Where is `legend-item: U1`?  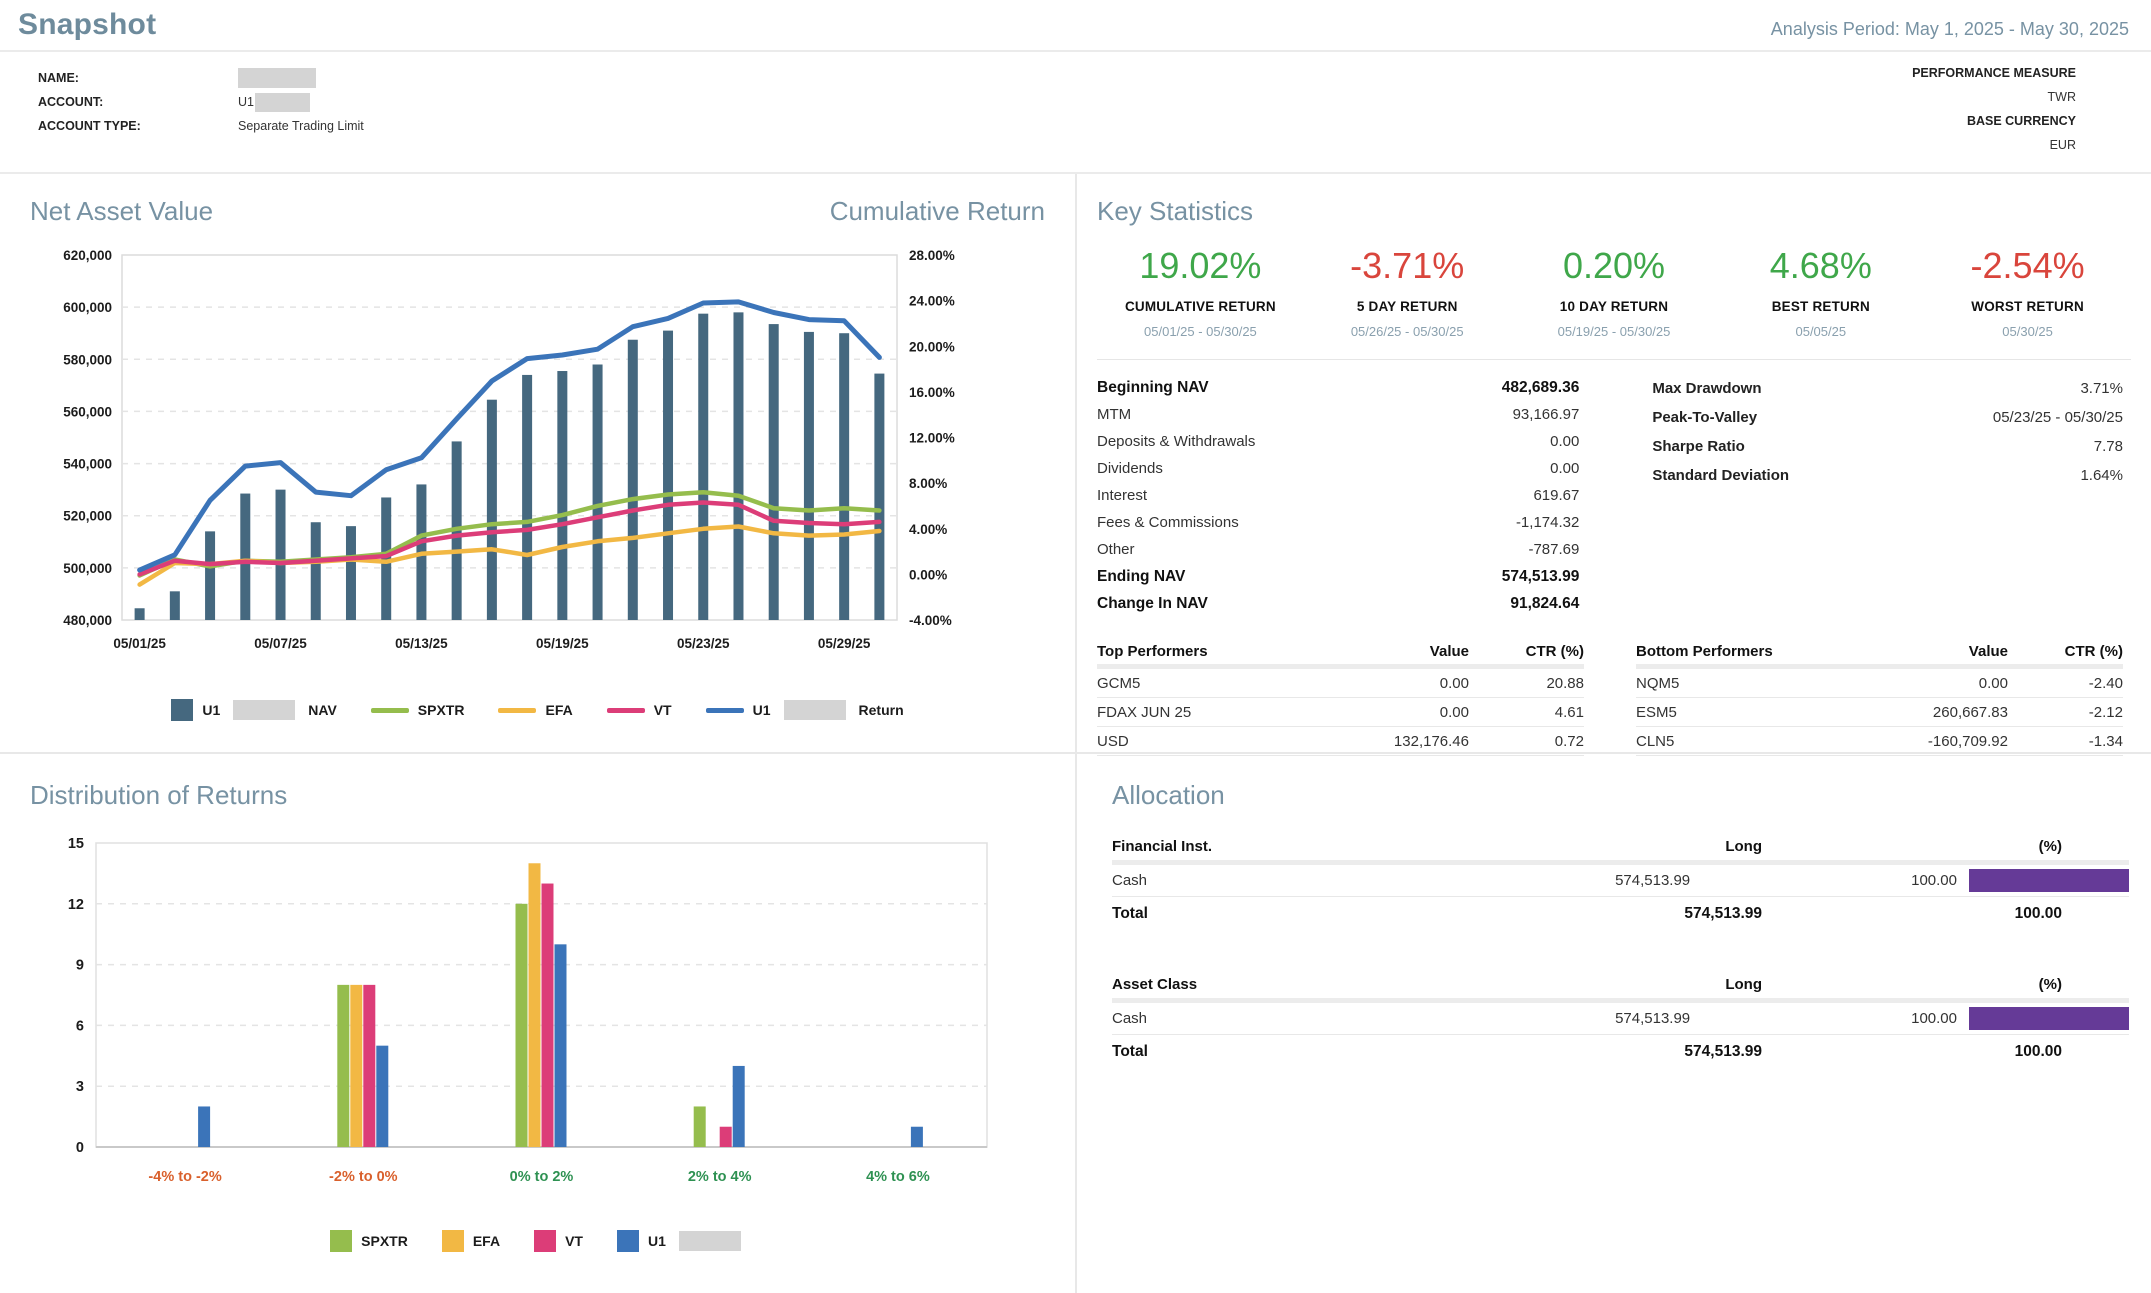
legend-item: U1 is located at coordinates (680, 1241).